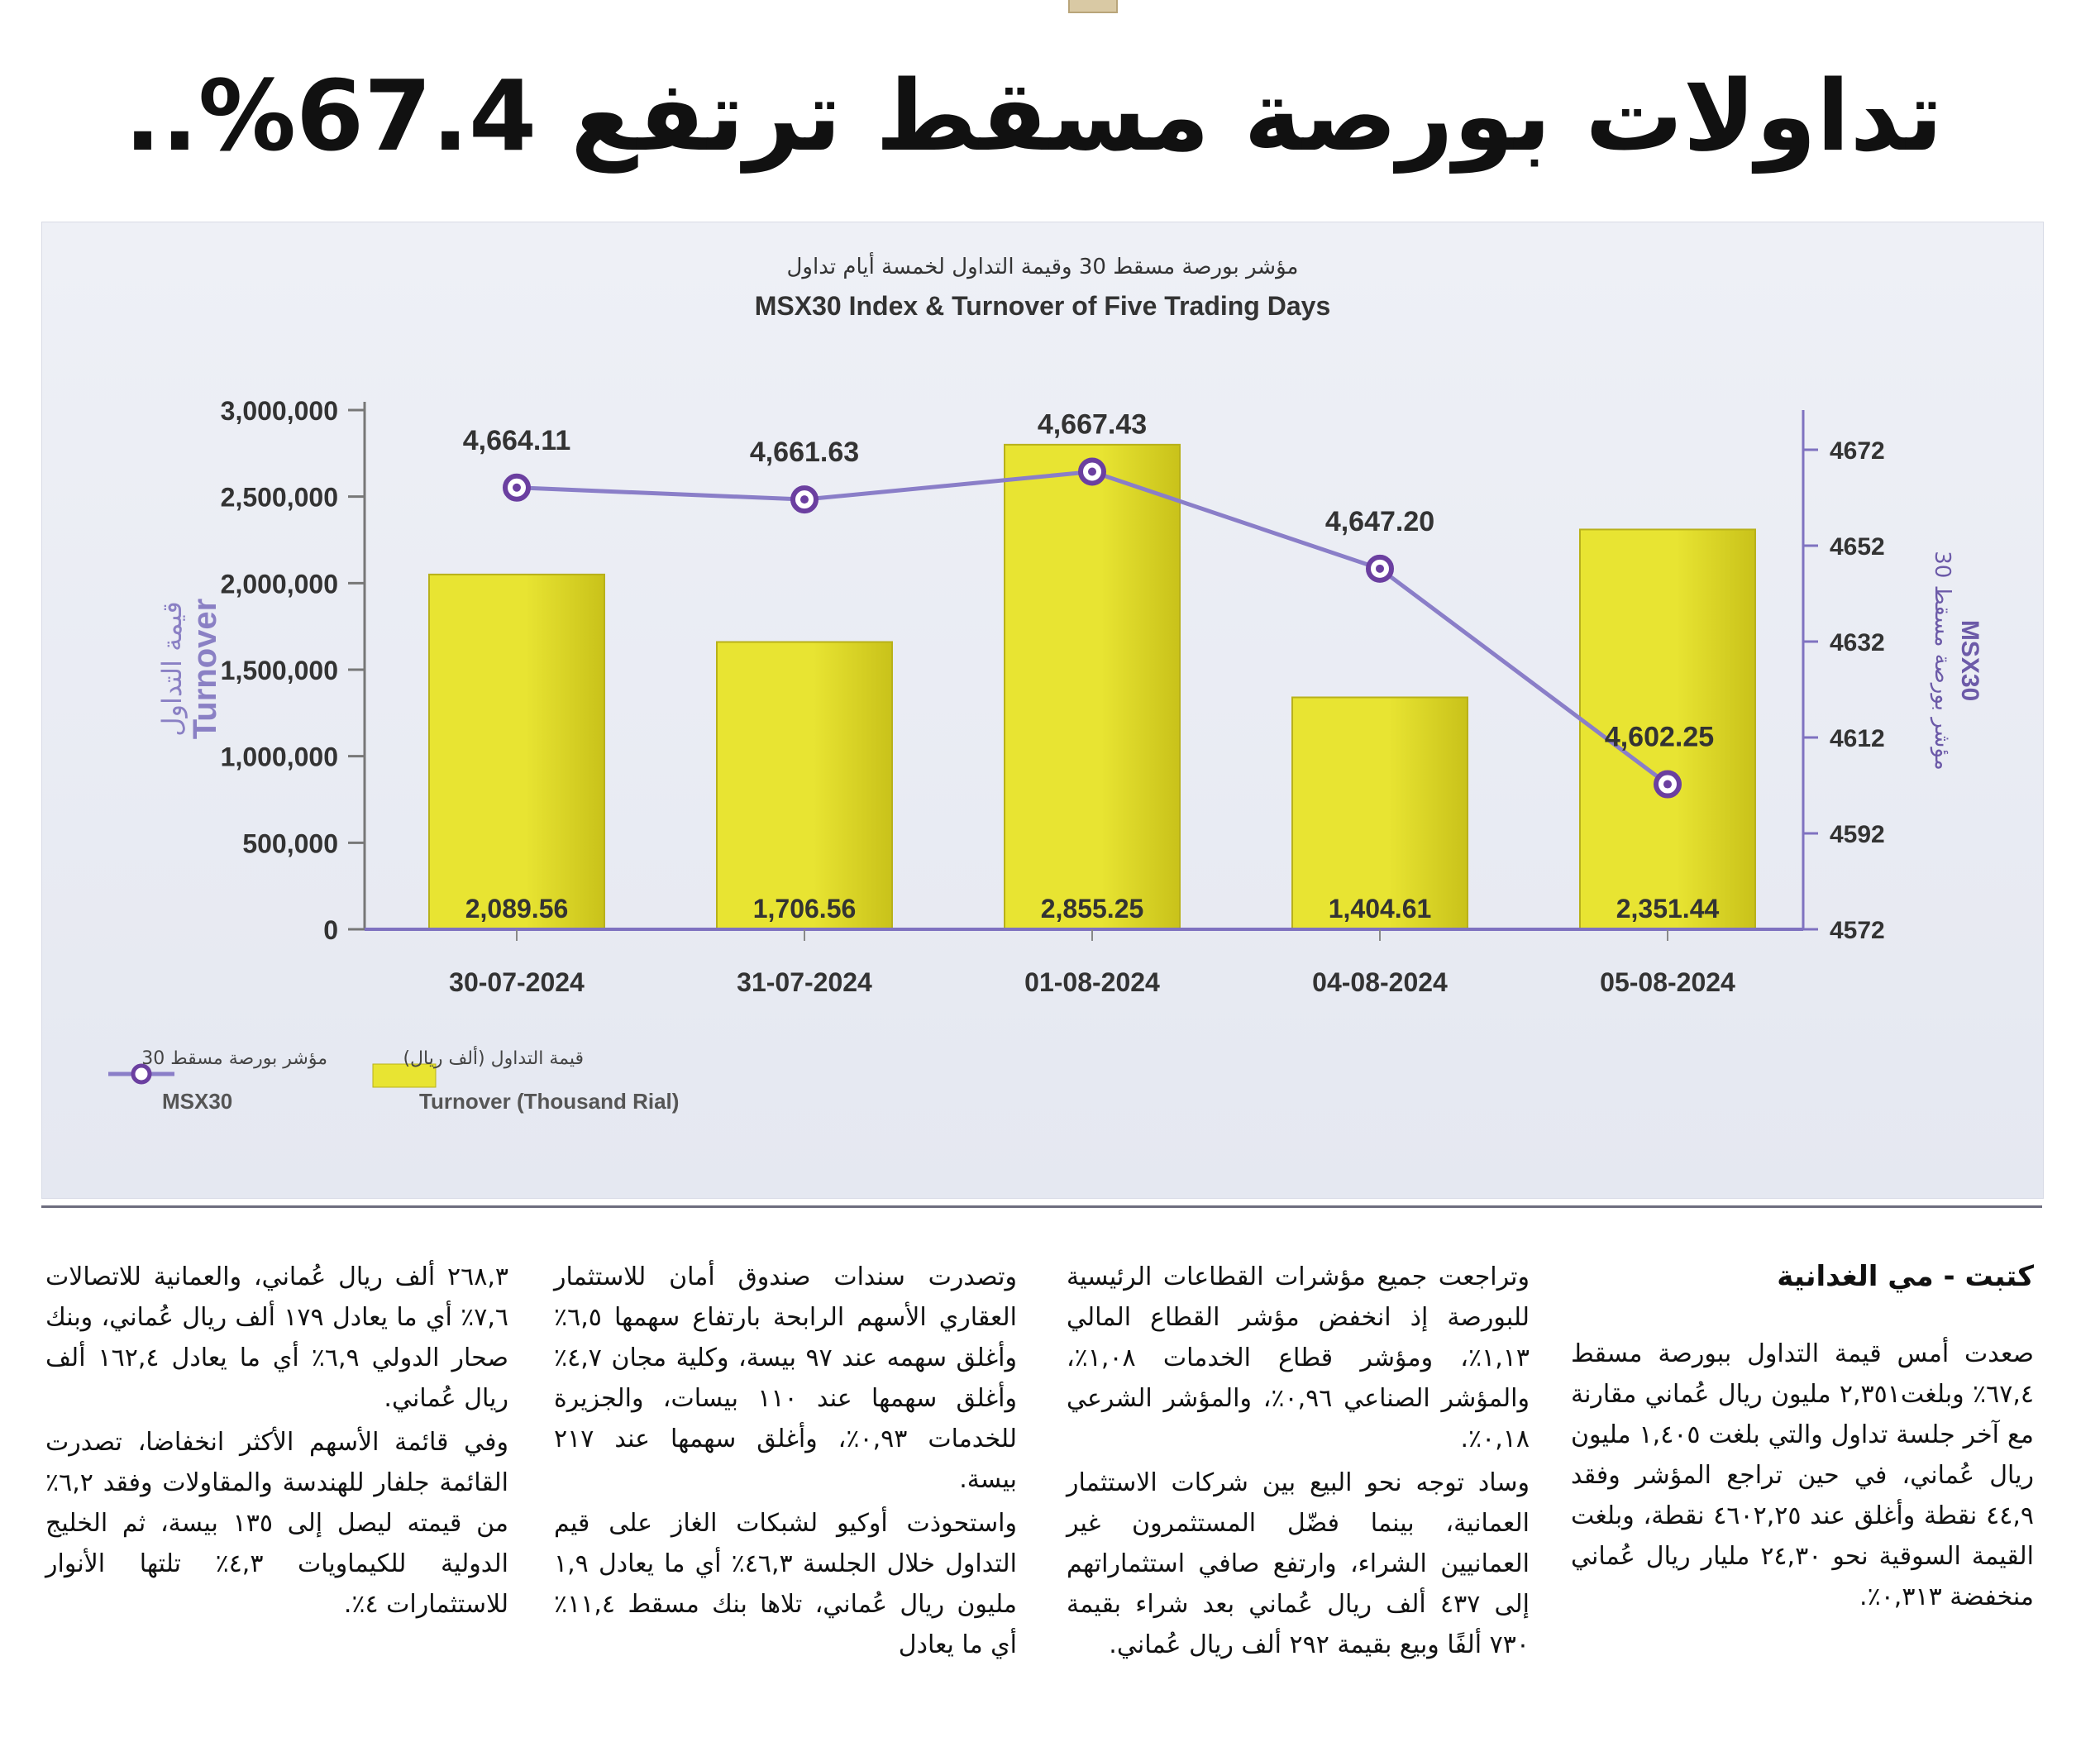  What do you see at coordinates (404, 1075) in the screenshot?
I see `legend-turnover-swatch` at bounding box center [404, 1075].